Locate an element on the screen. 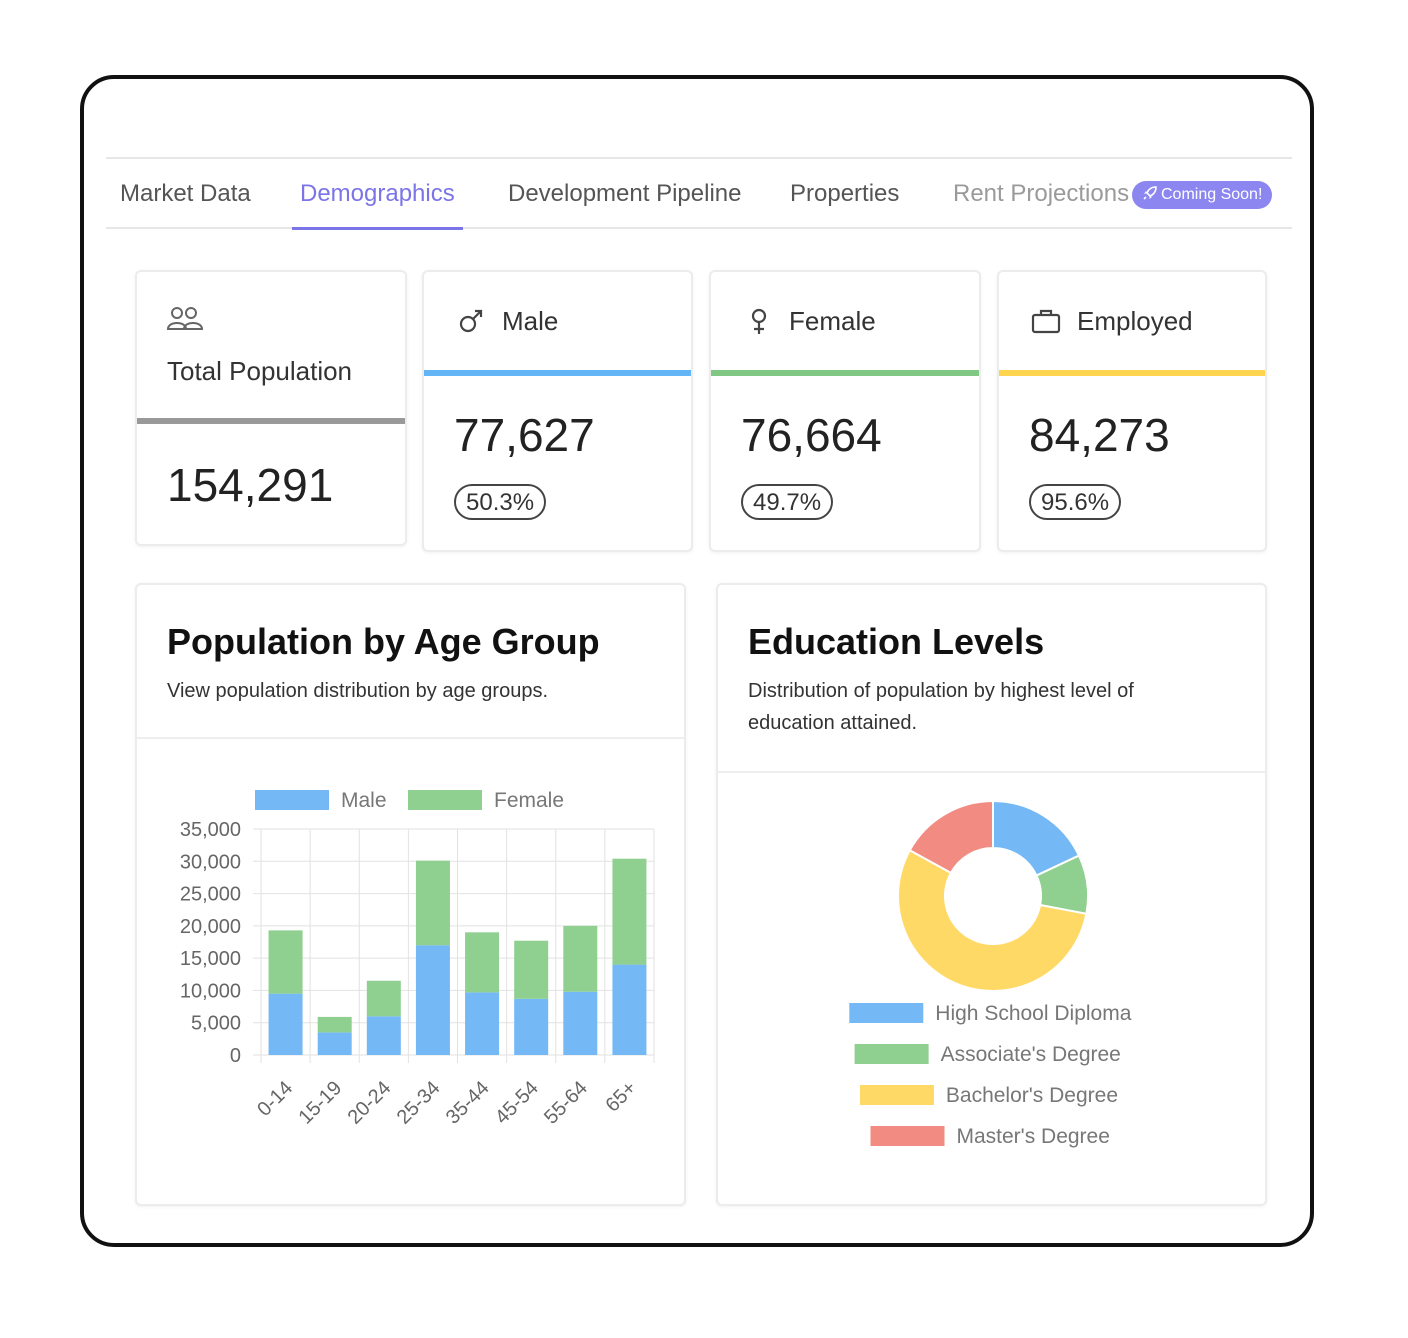 The image size is (1408, 1338). male-accent-bar is located at coordinates (557, 373).